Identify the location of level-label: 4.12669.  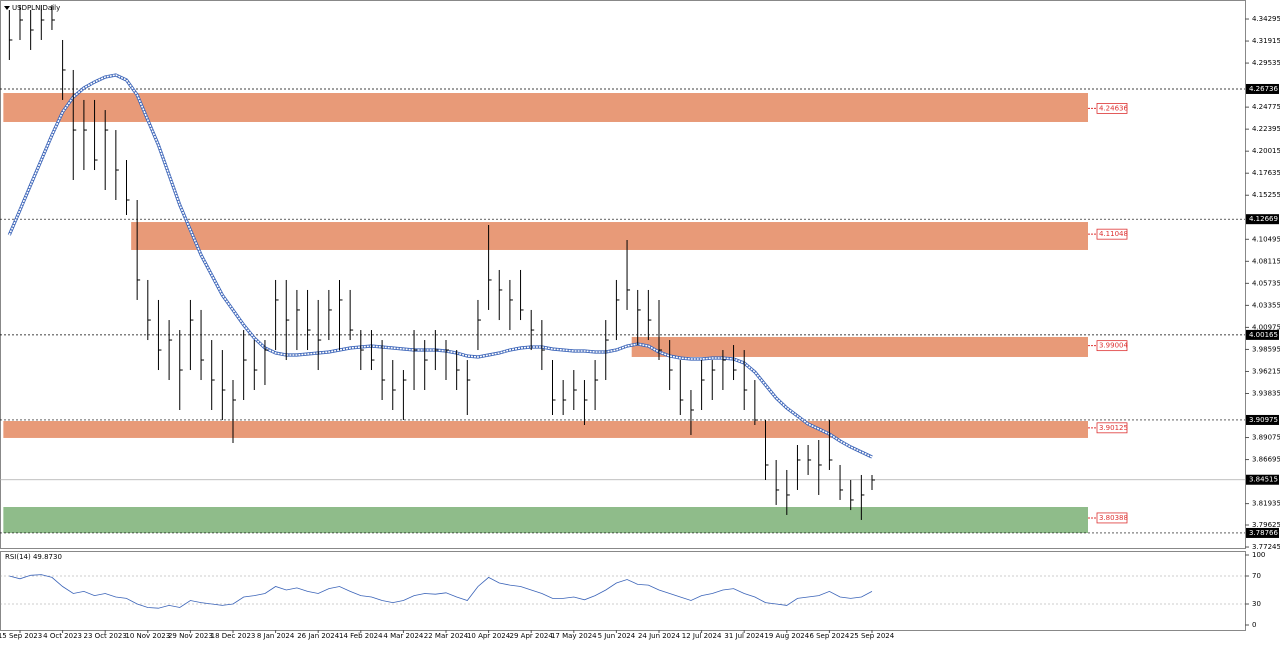
(1263, 219).